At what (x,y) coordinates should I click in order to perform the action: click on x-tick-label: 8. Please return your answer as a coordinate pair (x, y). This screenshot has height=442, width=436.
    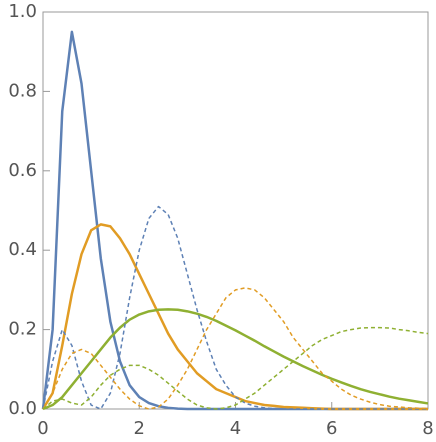
    Looking at the image, I should click on (427, 428).